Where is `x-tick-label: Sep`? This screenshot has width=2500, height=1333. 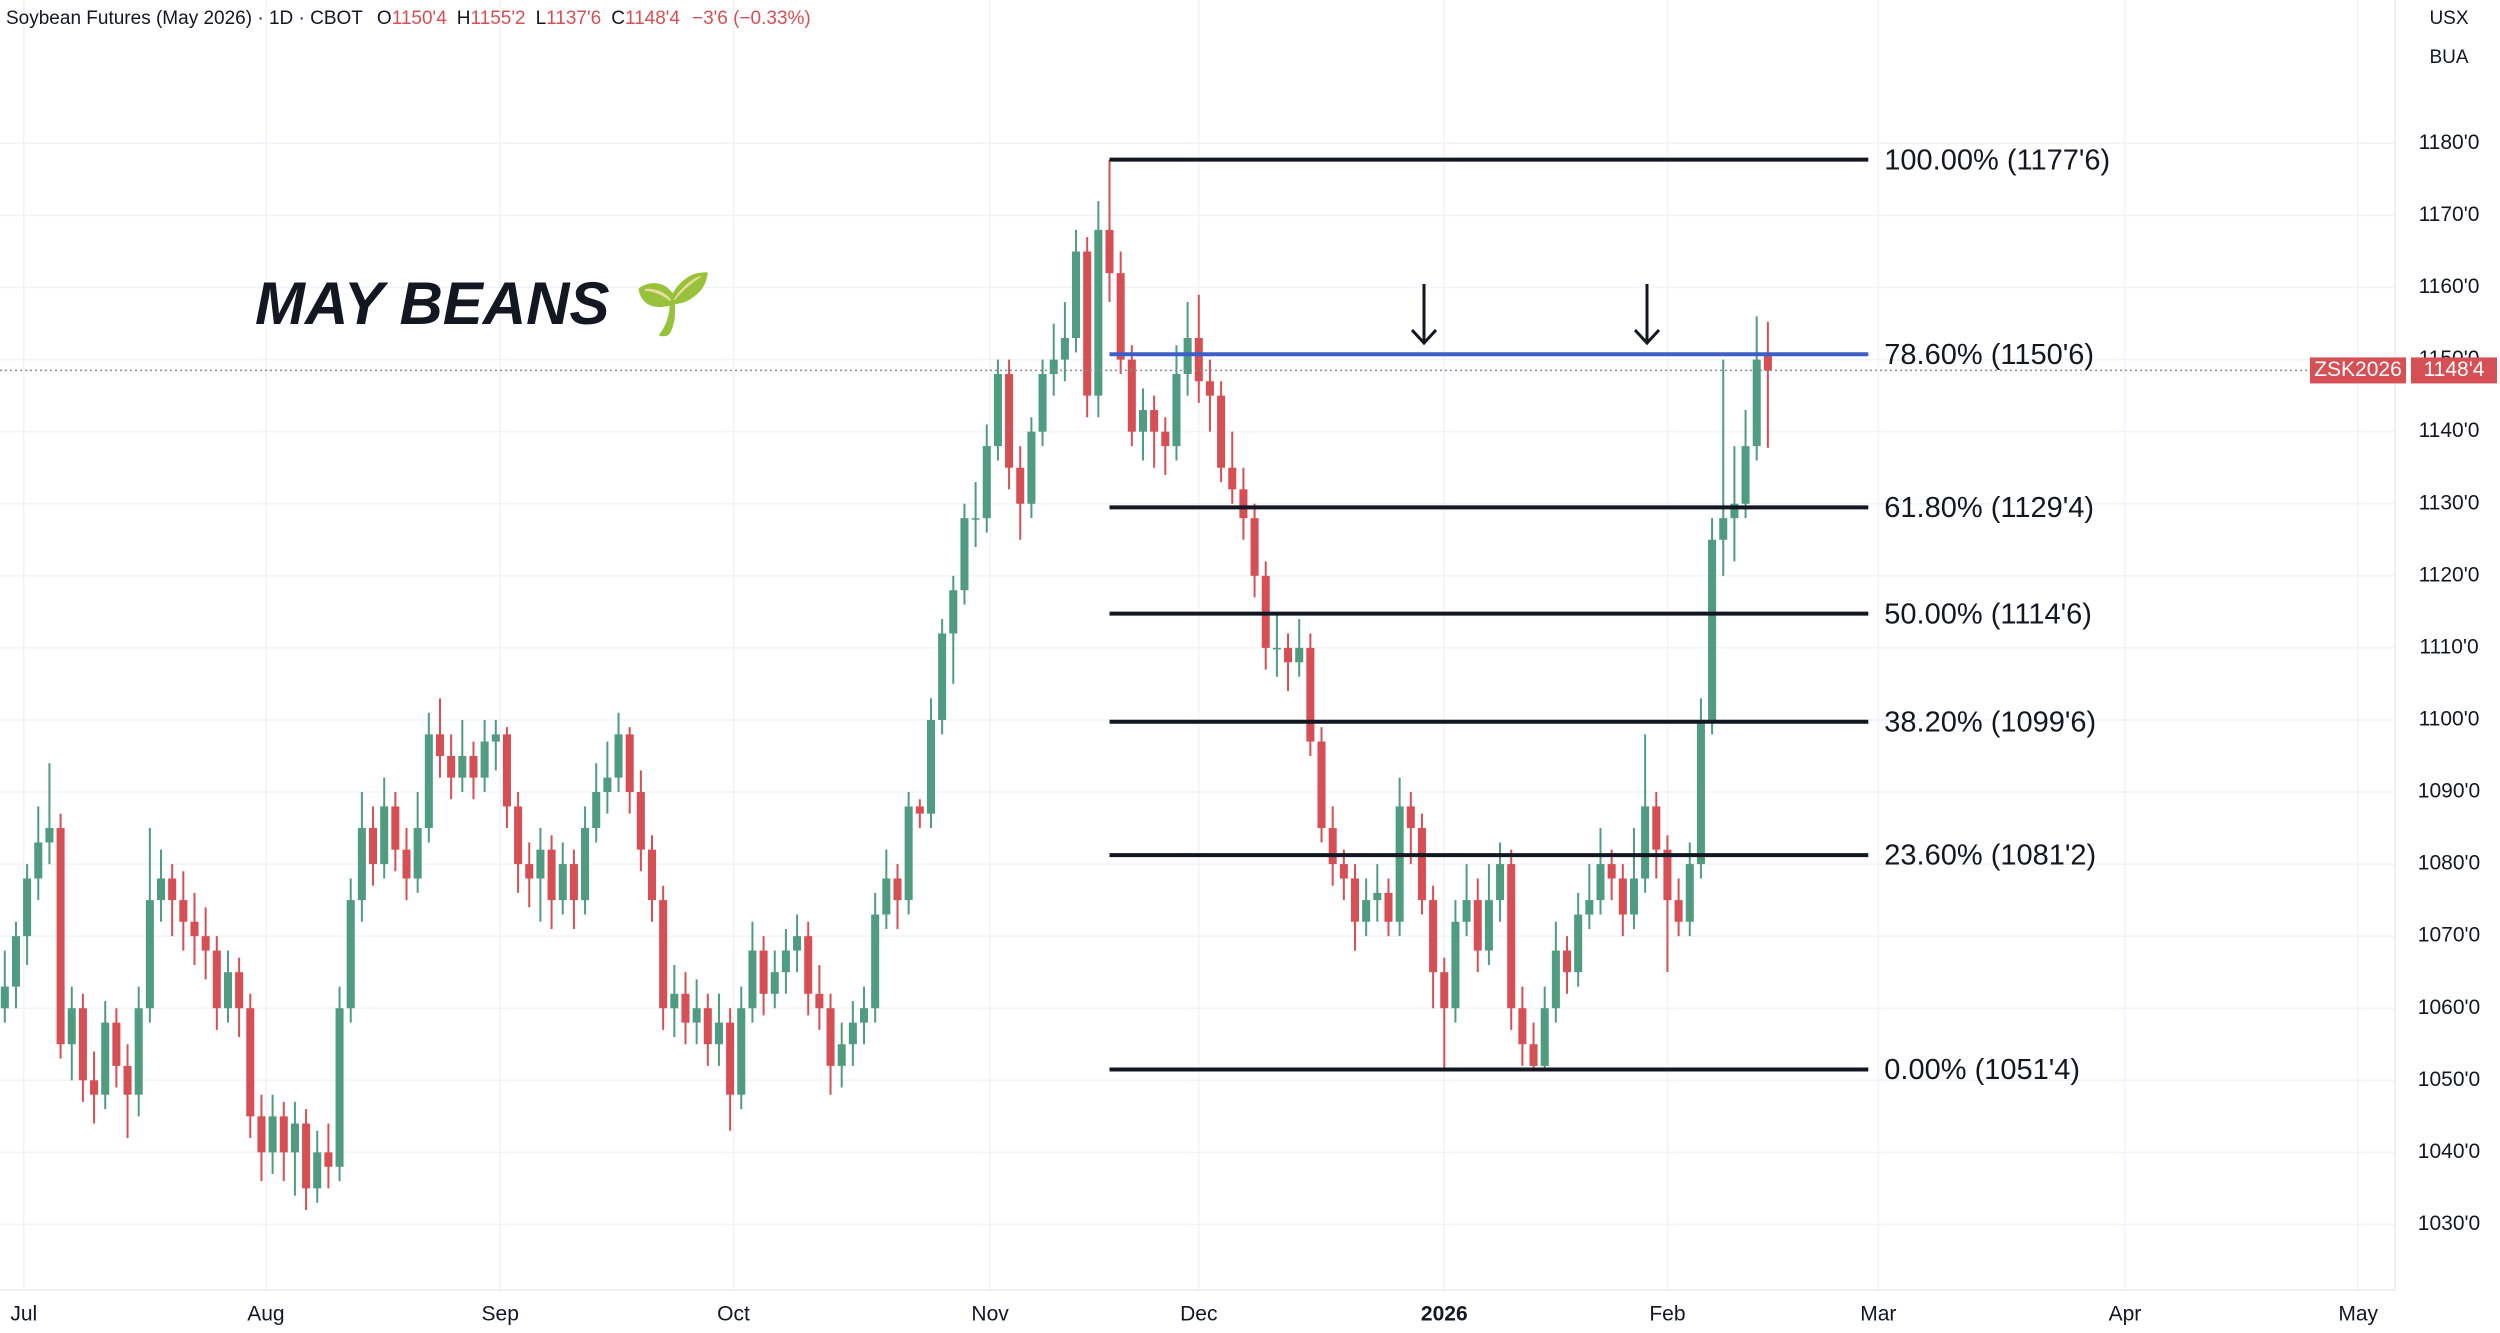 x-tick-label: Sep is located at coordinates (500, 1314).